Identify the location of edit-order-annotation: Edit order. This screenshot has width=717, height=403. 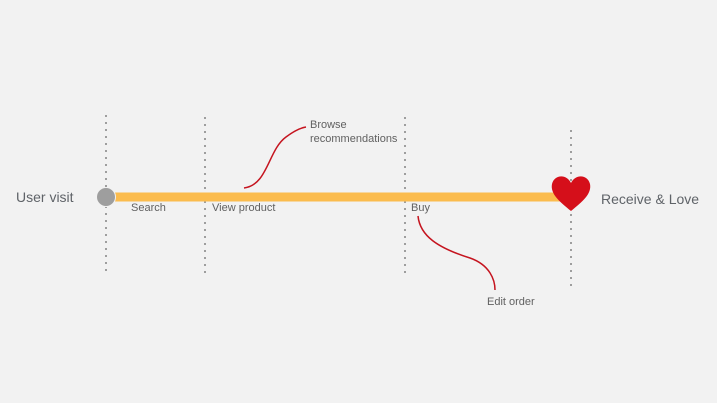
(511, 302).